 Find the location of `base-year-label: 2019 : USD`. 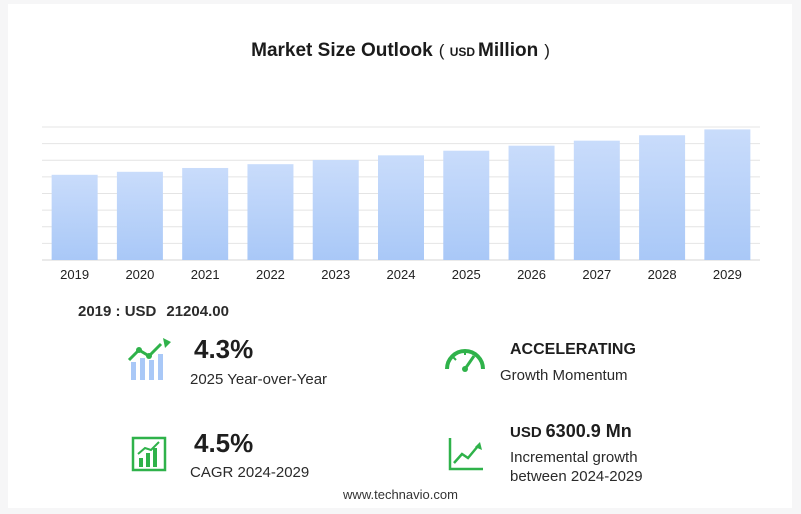

base-year-label: 2019 : USD is located at coordinates (117, 311).